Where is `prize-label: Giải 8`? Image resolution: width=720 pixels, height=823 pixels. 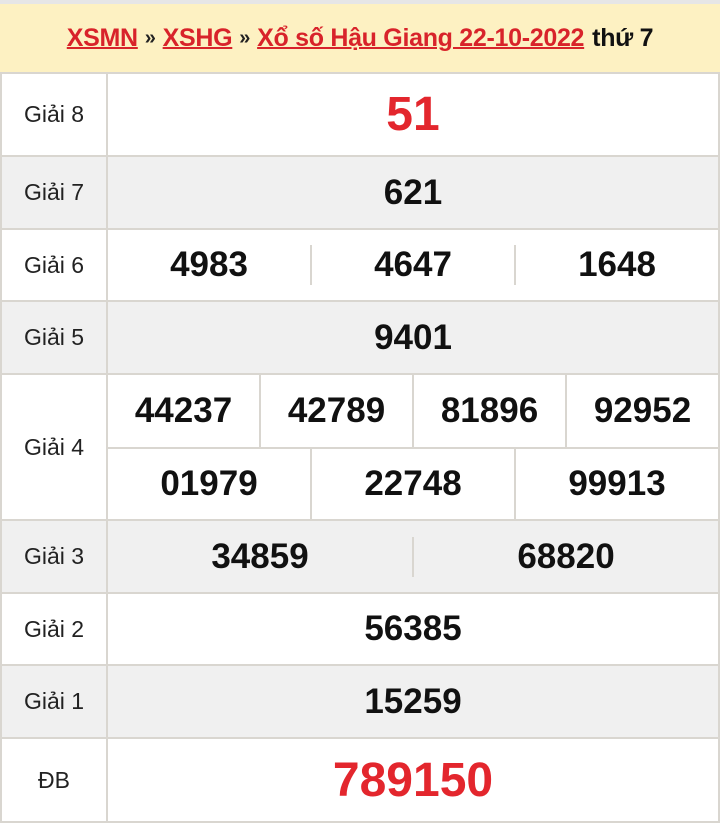 prize-label: Giải 8 is located at coordinates (54, 114).